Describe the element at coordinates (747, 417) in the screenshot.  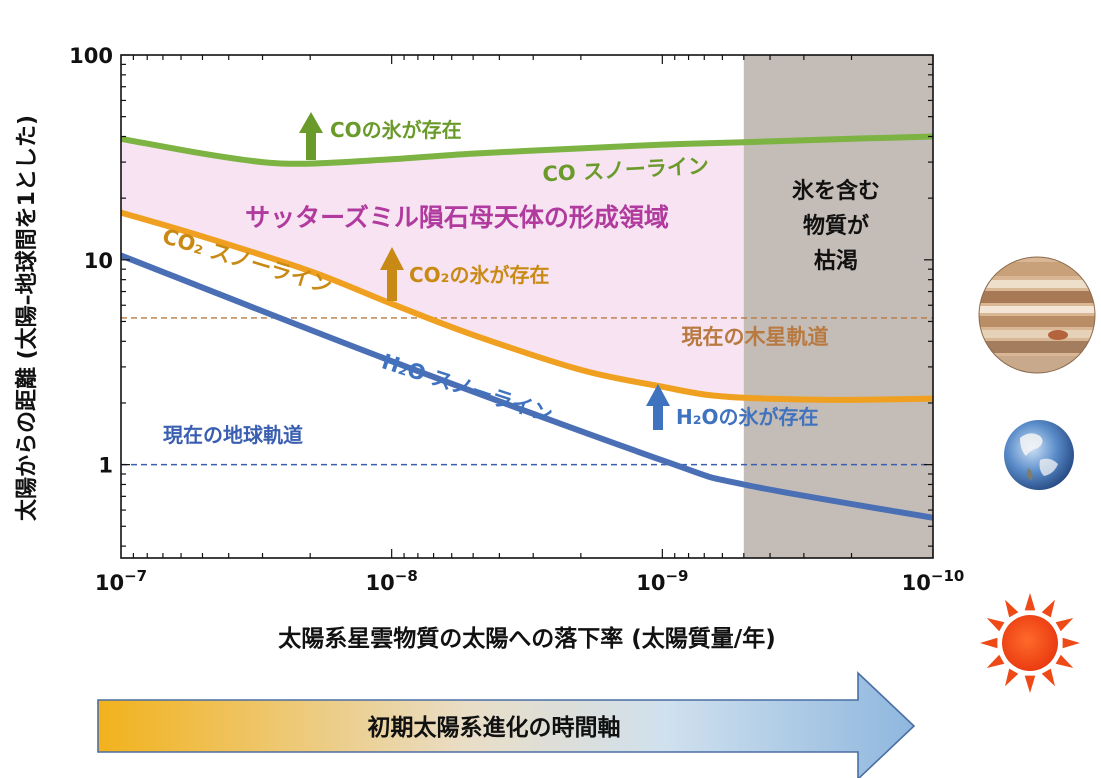
I see `h2o-ice-label: H₂Oの氷が存在` at that location.